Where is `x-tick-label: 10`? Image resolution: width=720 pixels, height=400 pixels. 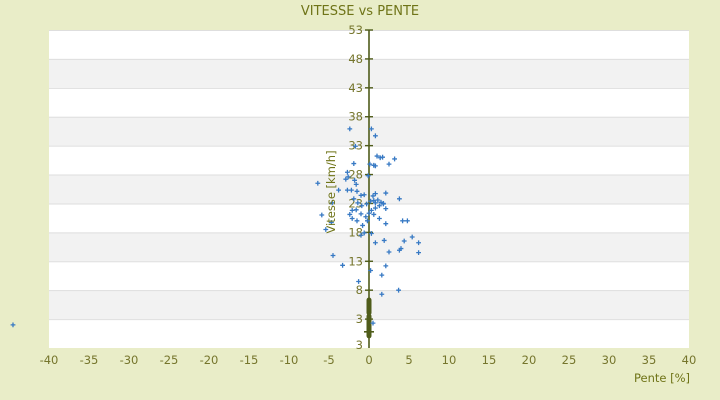
x-tick-label: 10 is located at coordinates (449, 360).